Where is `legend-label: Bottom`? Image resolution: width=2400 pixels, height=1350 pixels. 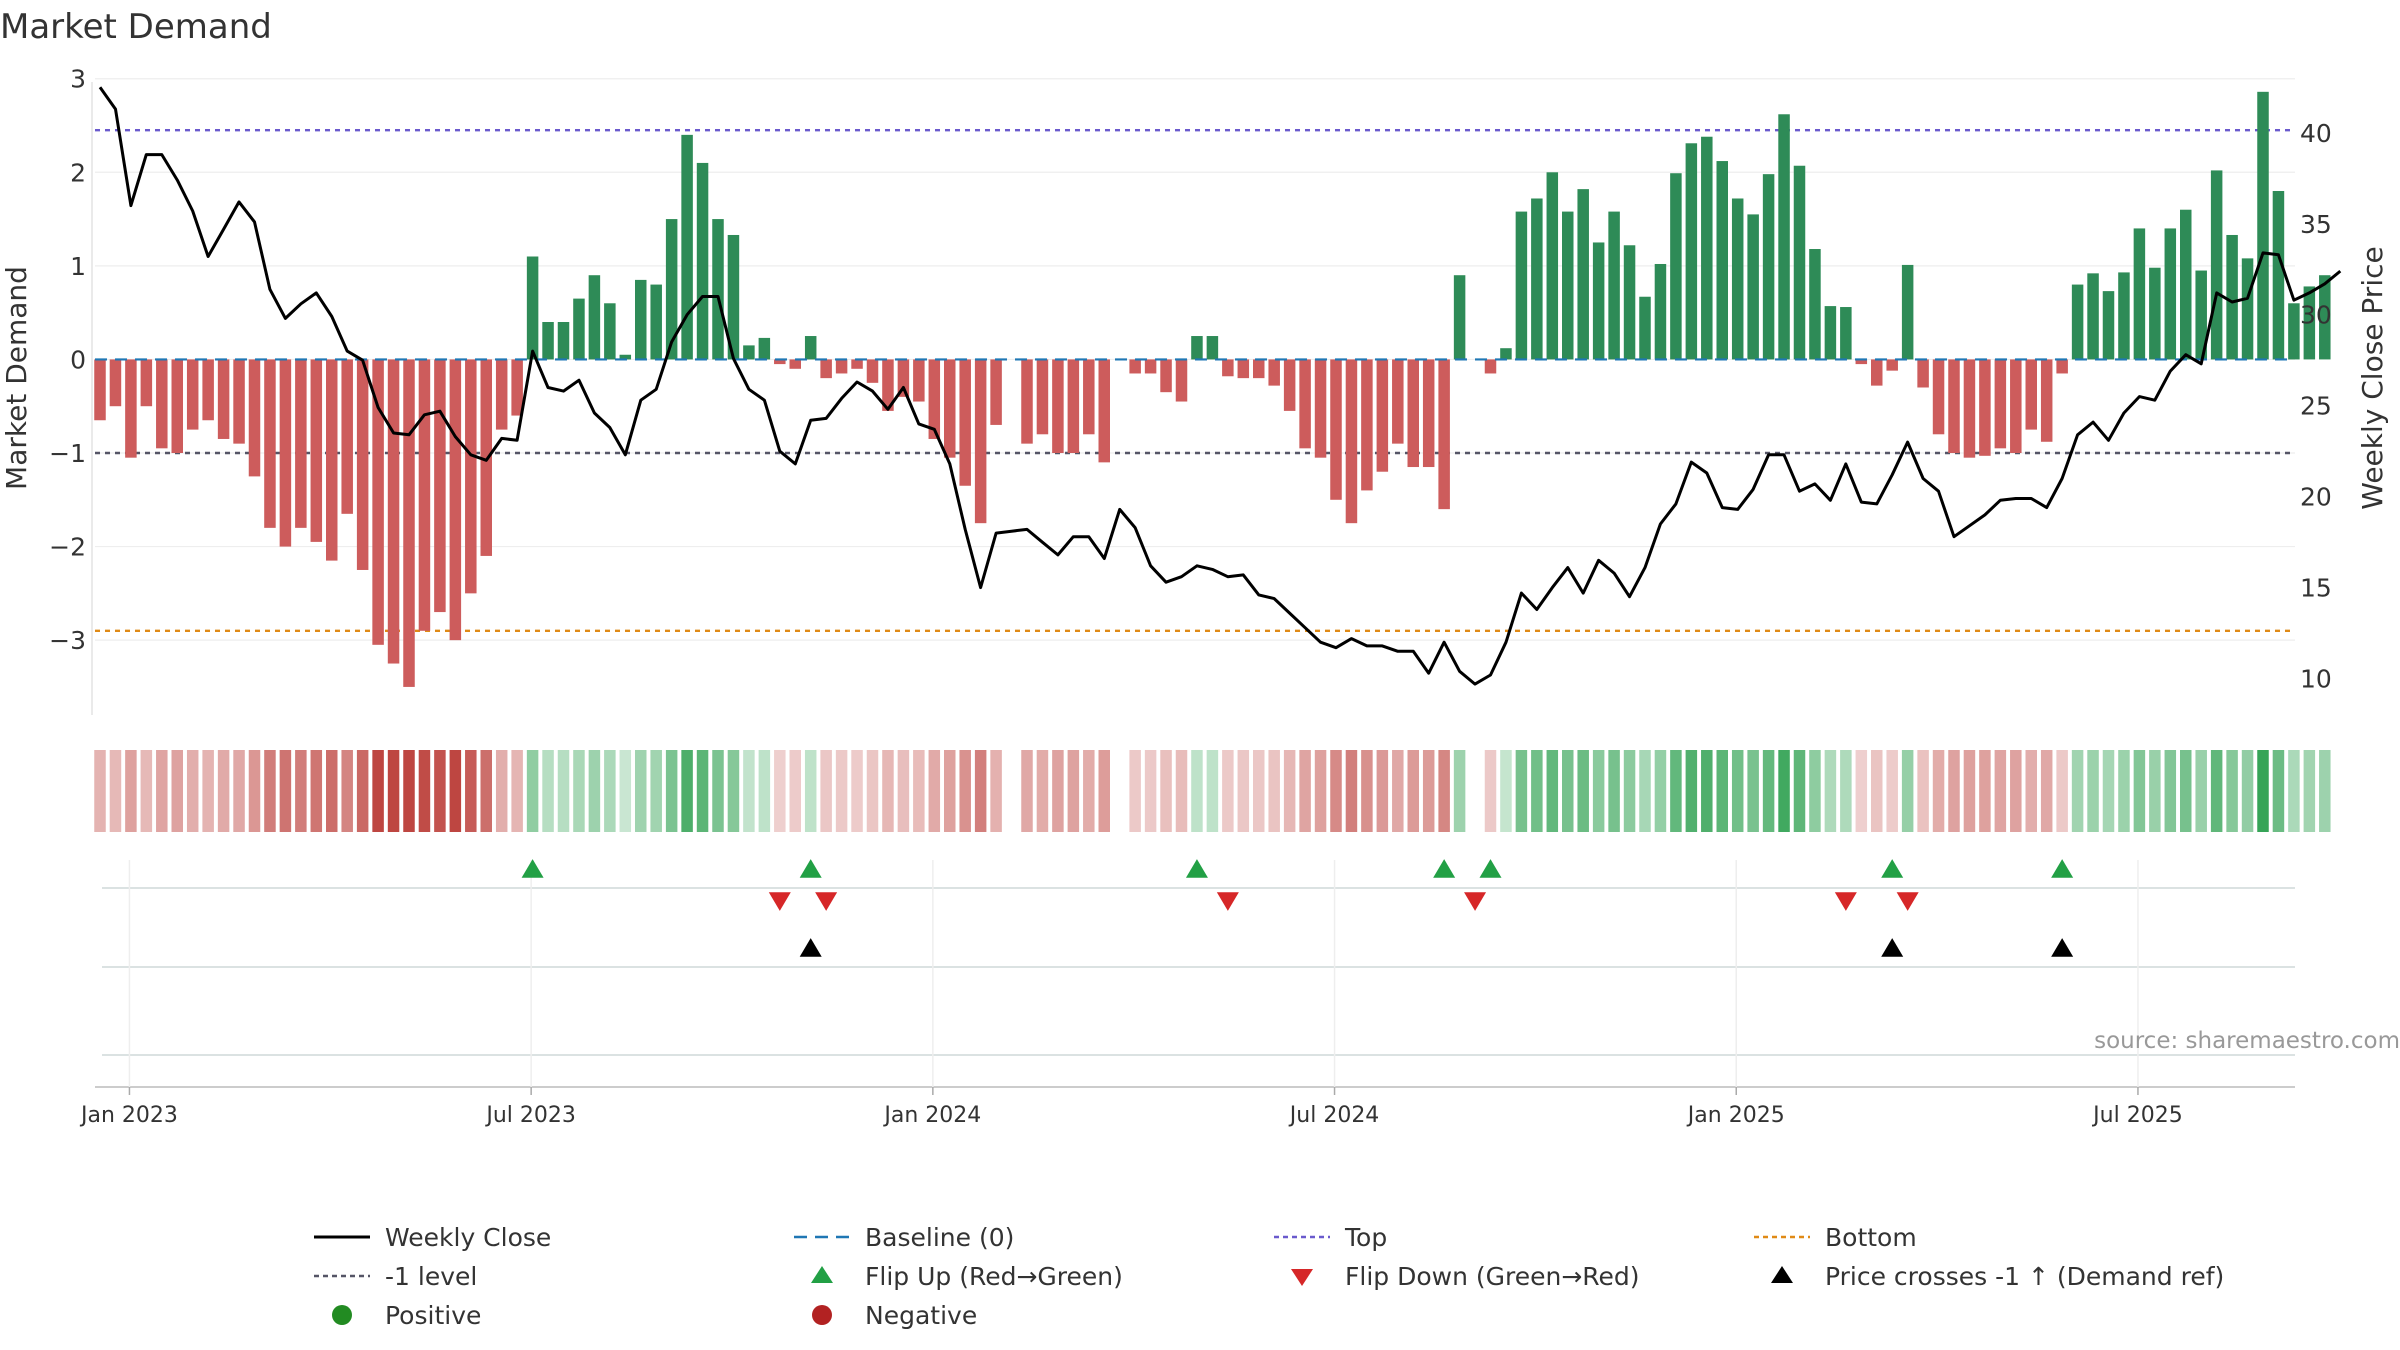 legend-label: Bottom is located at coordinates (1871, 1237).